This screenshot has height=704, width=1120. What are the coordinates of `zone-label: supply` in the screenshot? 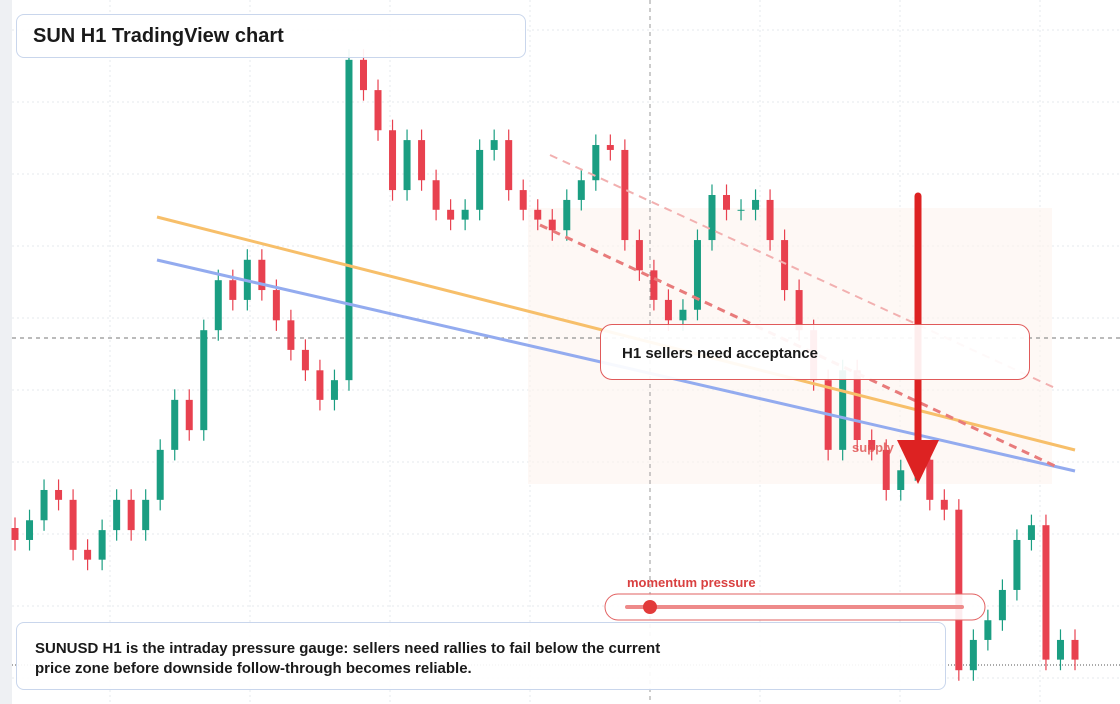 It's located at (873, 447).